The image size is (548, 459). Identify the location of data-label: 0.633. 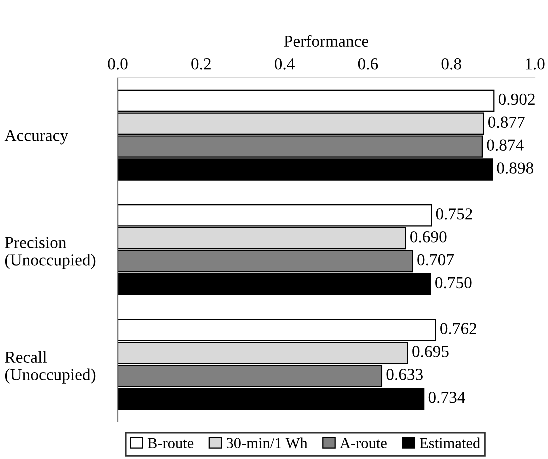
(404, 374).